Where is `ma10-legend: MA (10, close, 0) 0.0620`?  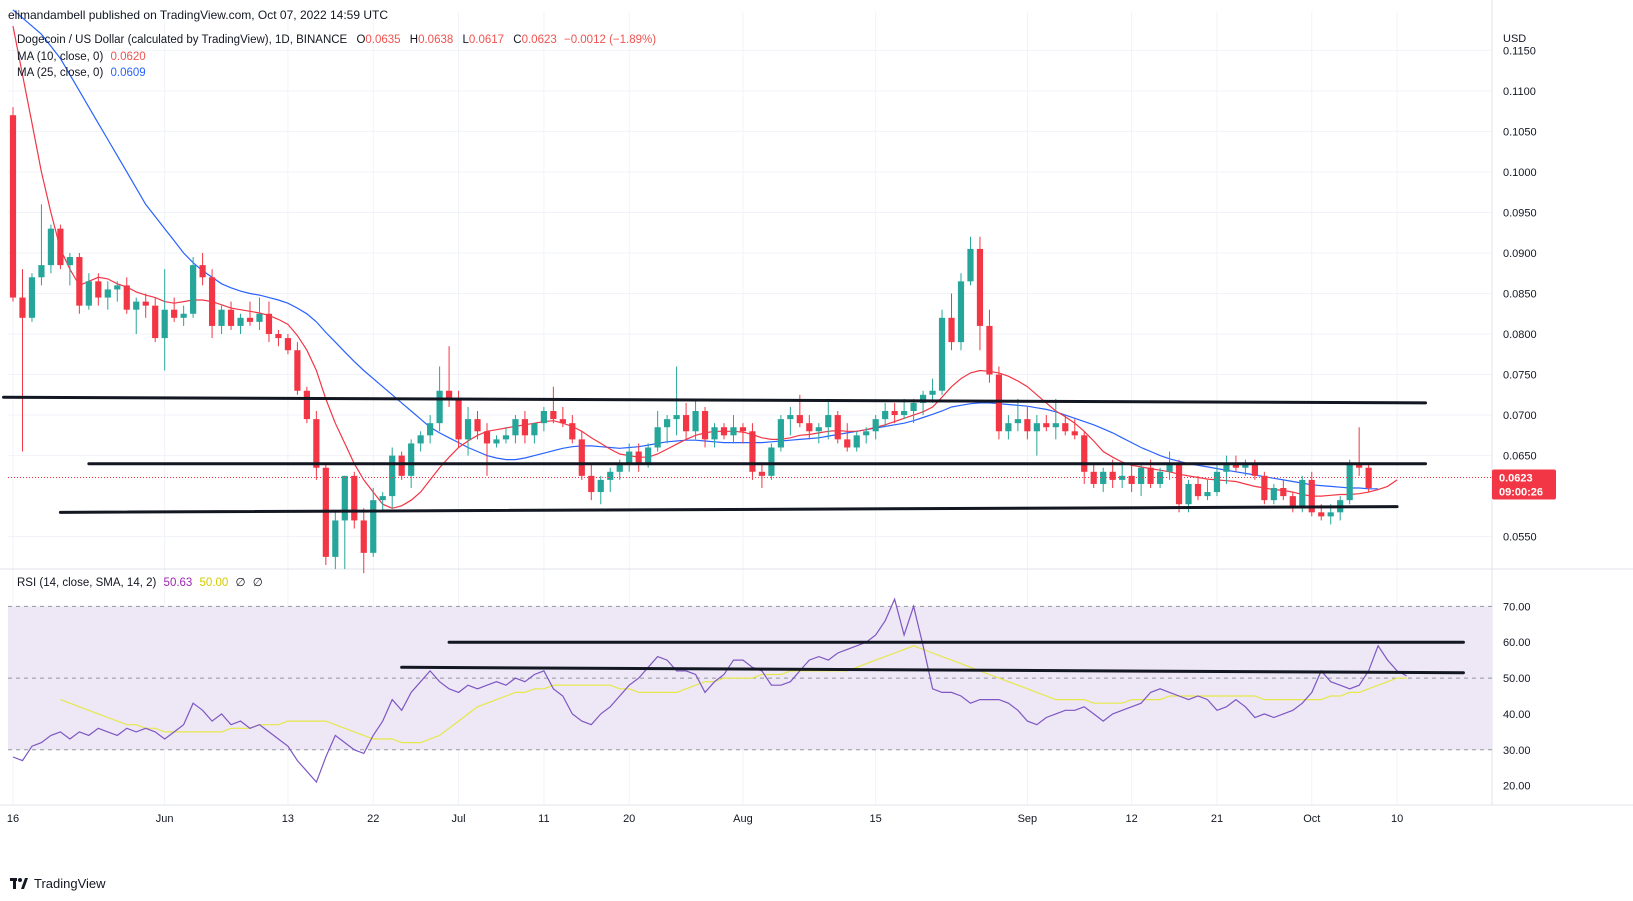
ma10-legend: MA (10, close, 0) 0.0620 is located at coordinates (81, 57).